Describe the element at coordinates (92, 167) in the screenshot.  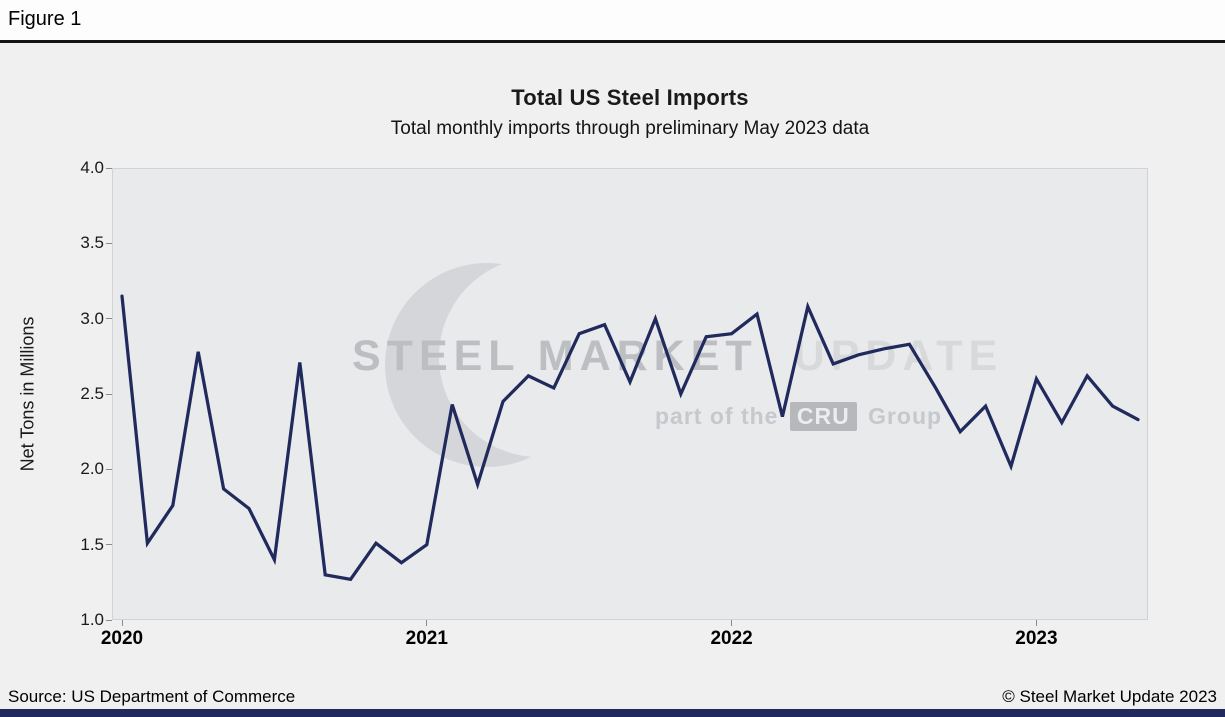
I see `y-axis-tick-label: 4.0` at that location.